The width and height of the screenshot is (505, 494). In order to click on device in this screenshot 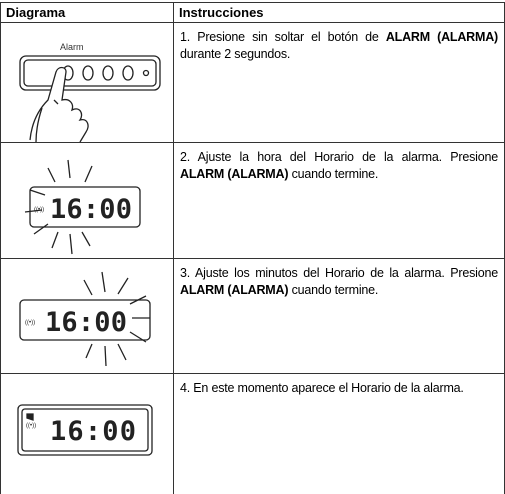, I will do `click(90, 73)`.